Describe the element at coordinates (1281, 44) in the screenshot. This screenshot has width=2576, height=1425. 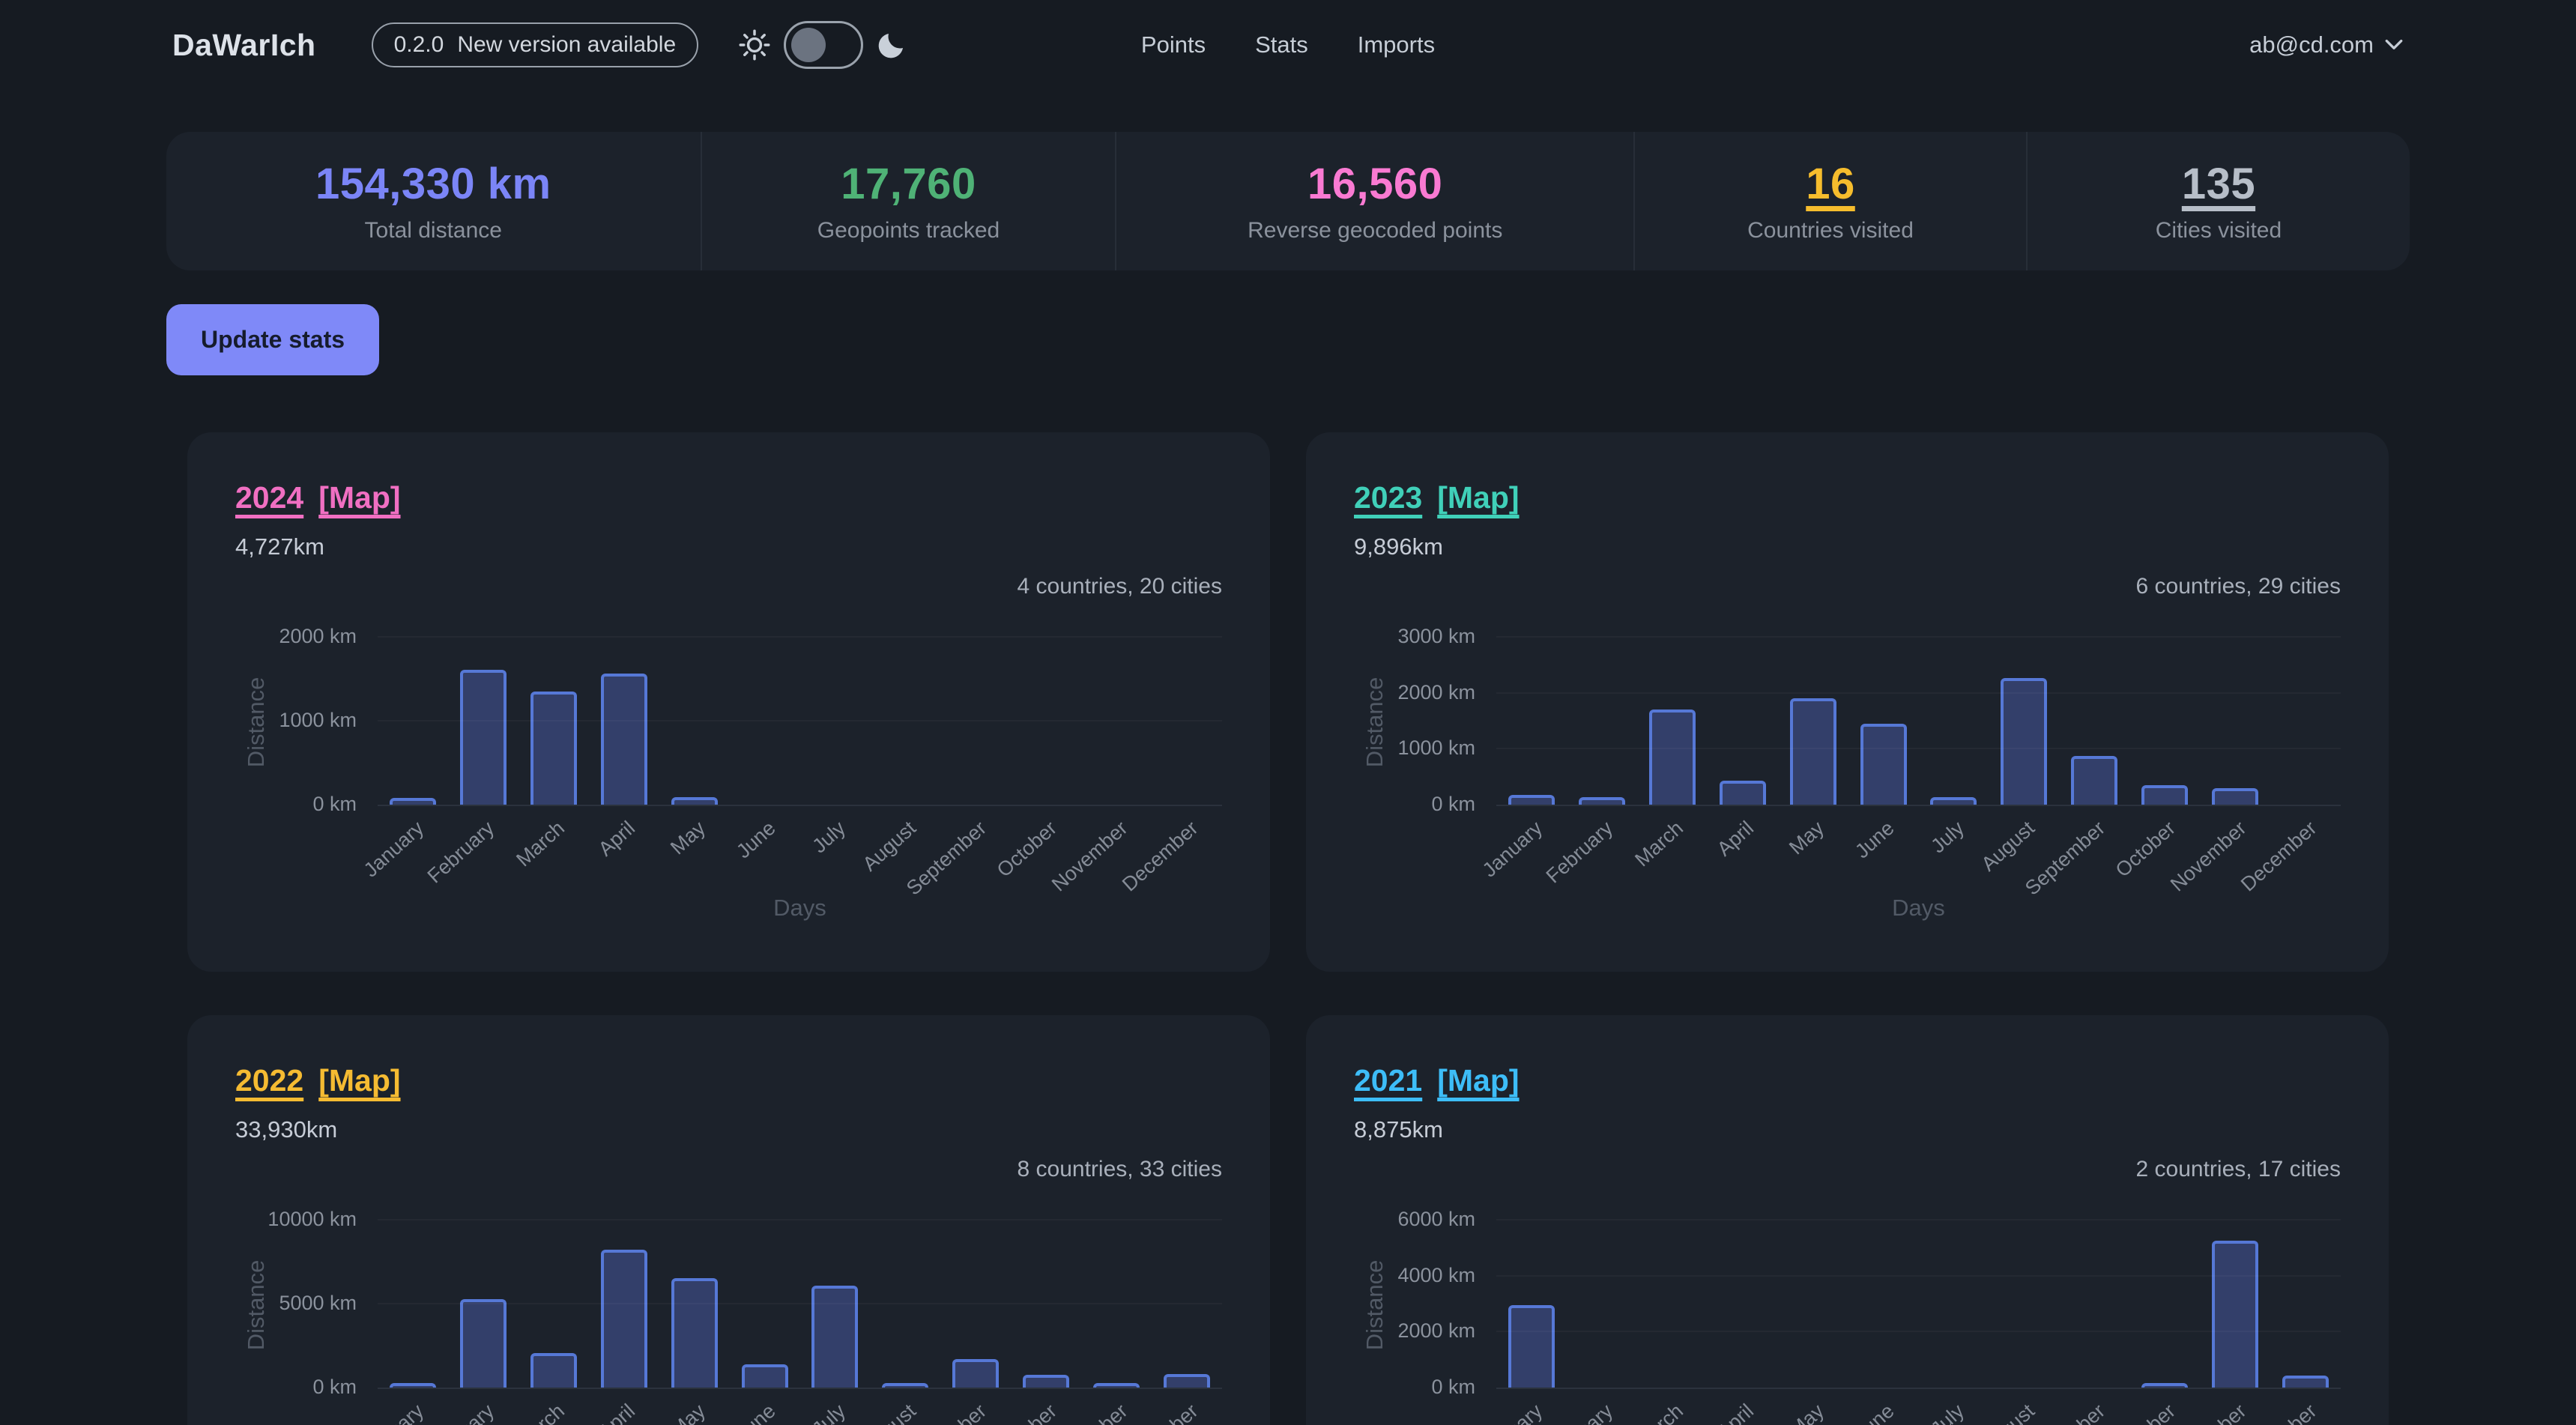
I see `nav-item-stats: Stats` at that location.